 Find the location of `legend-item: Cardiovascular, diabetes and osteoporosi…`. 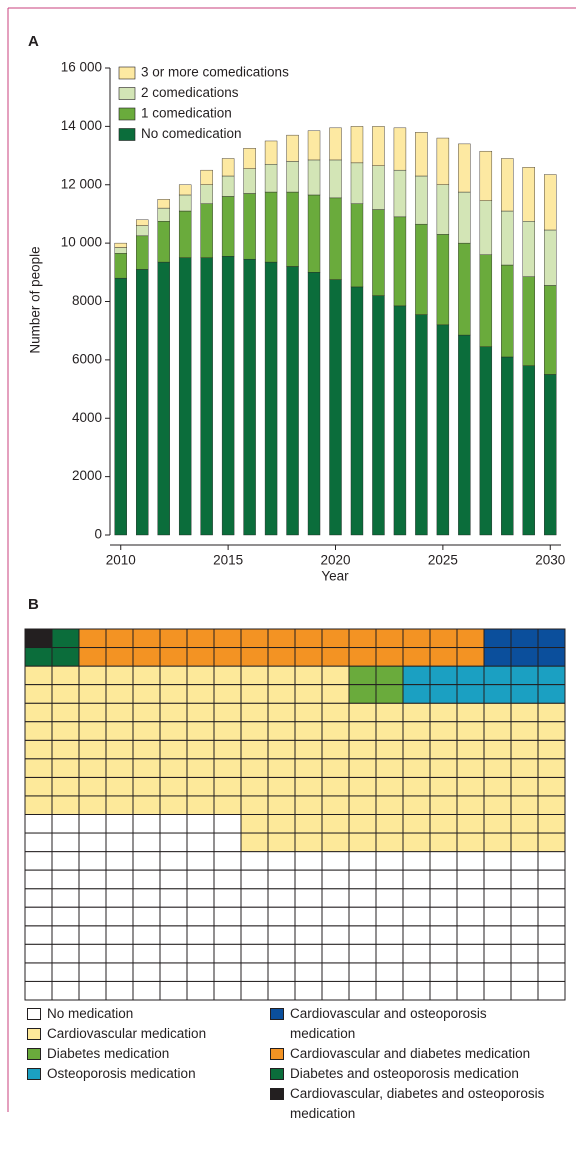

legend-item: Cardiovascular, diabetes and osteoporosi… is located at coordinates (412, 1104).